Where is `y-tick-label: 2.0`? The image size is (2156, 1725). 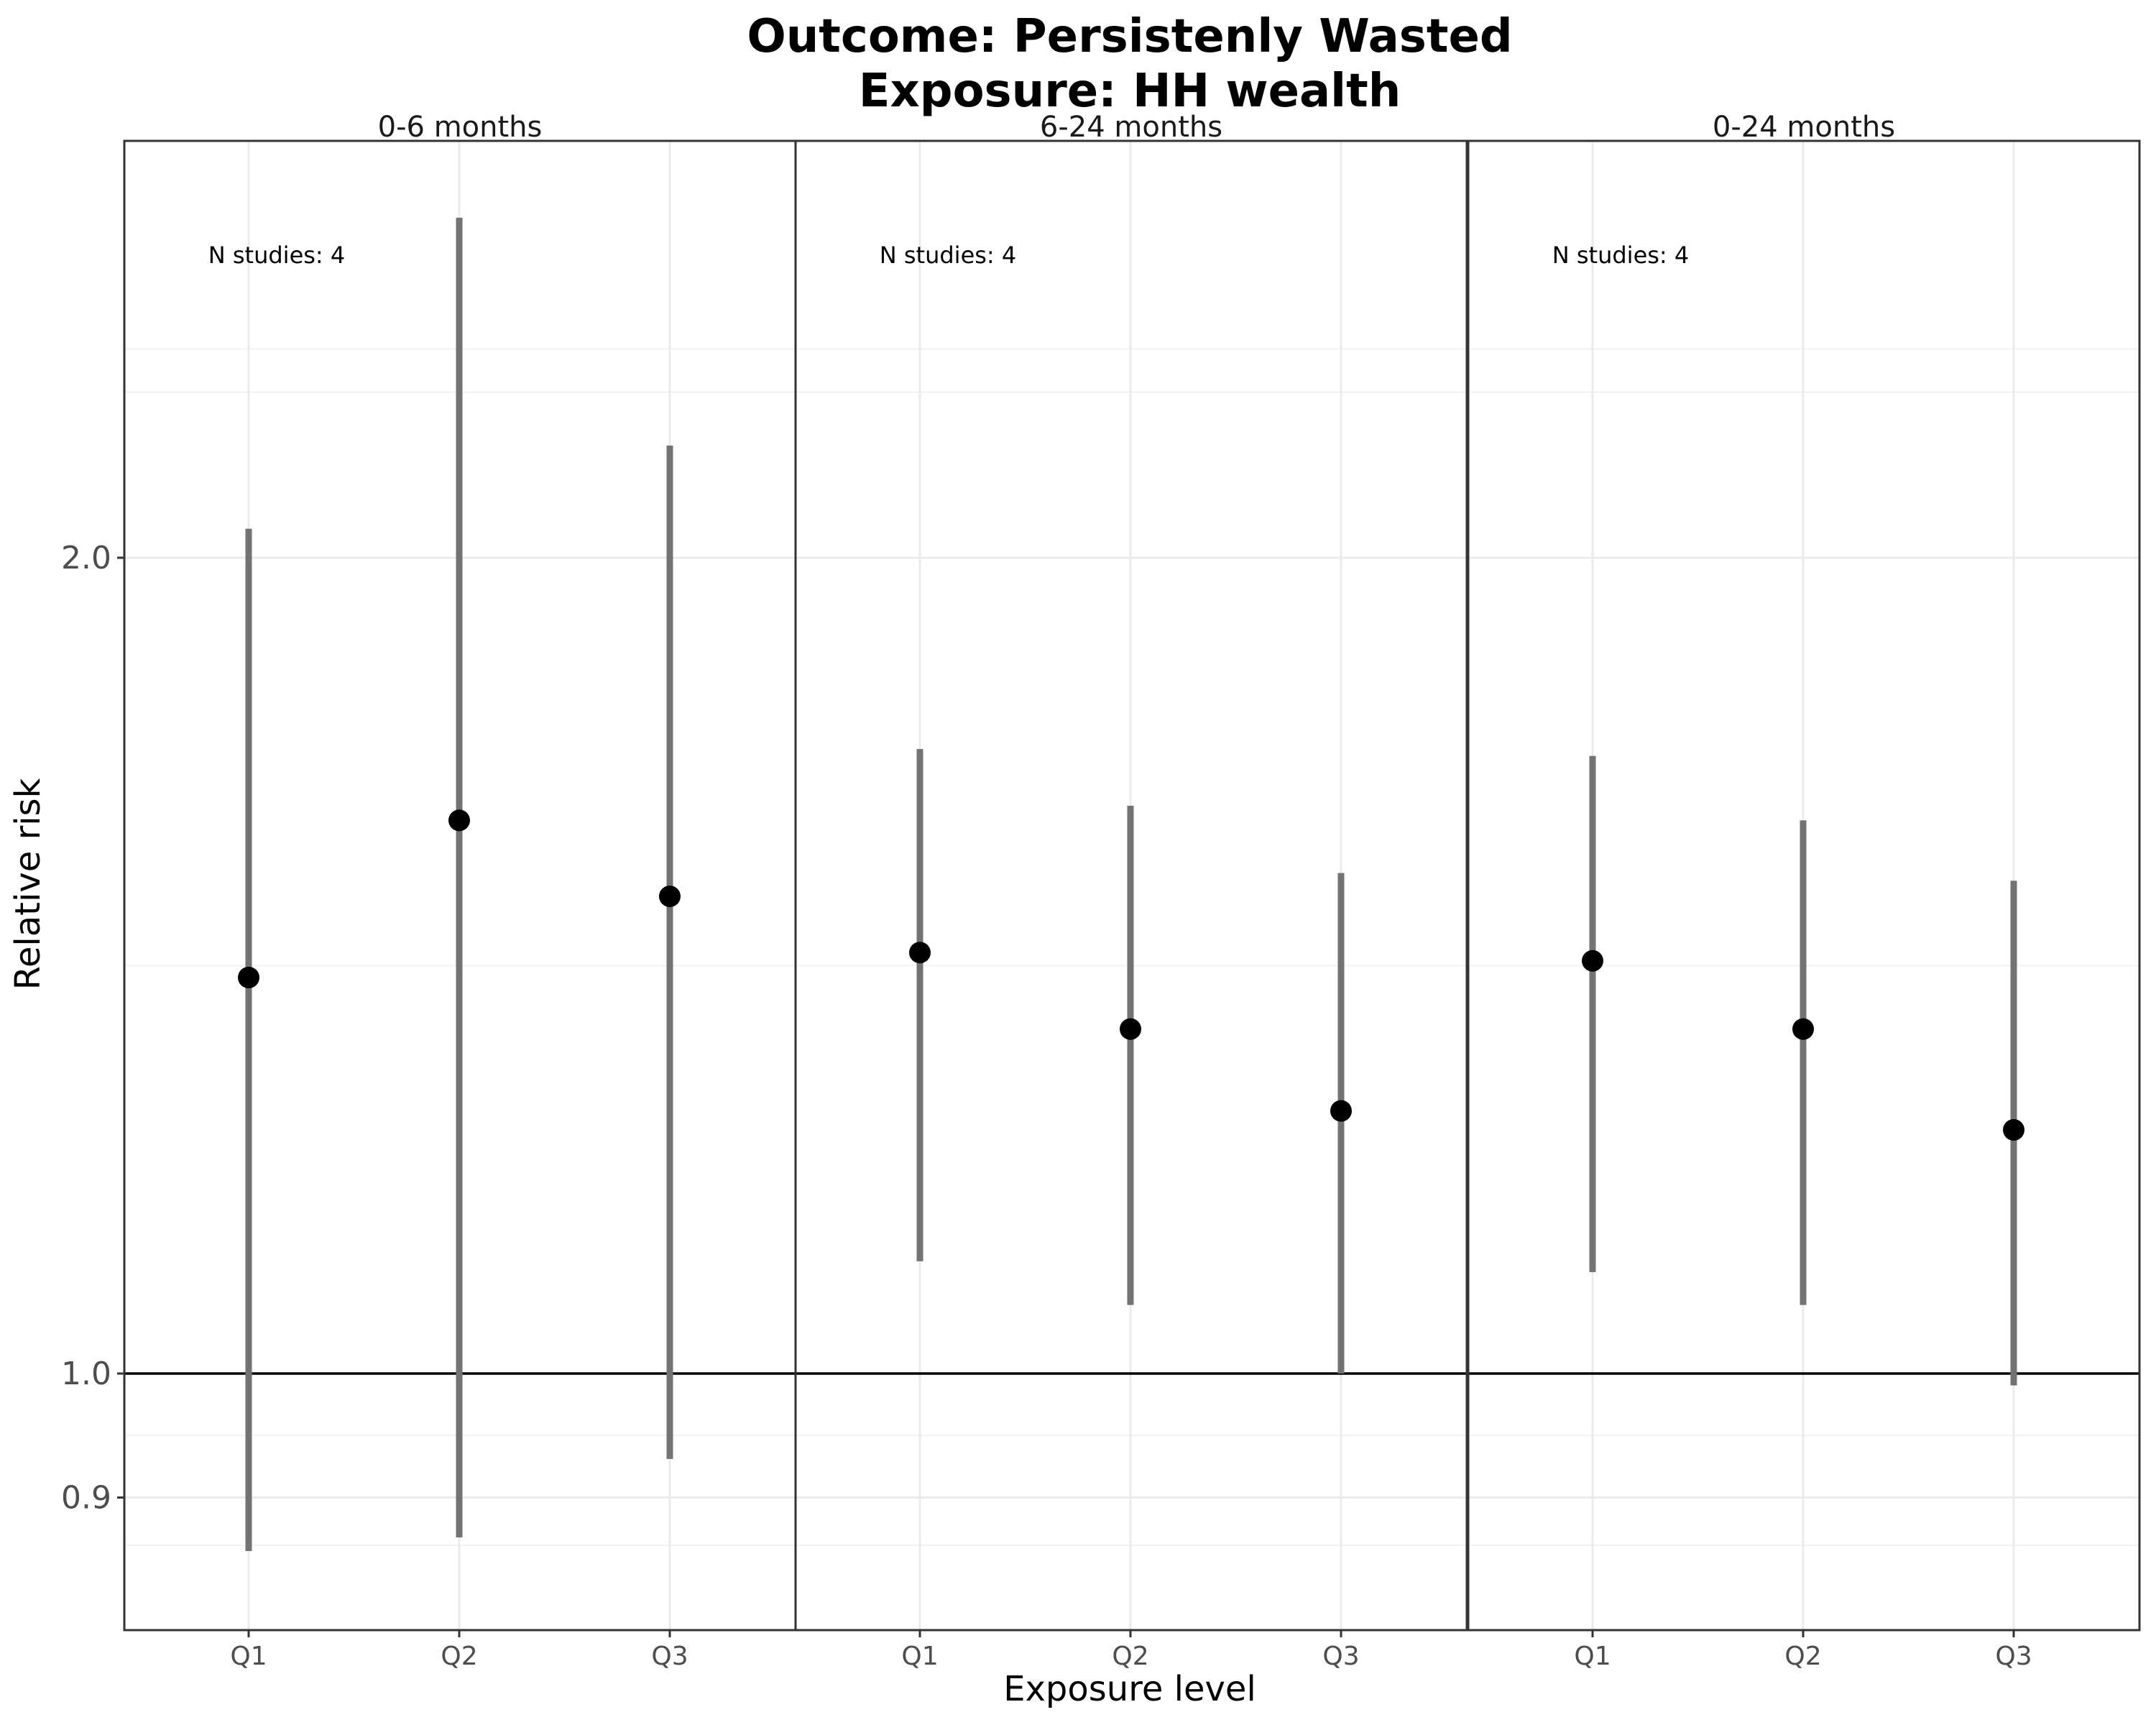
y-tick-label: 2.0 is located at coordinates (86, 558).